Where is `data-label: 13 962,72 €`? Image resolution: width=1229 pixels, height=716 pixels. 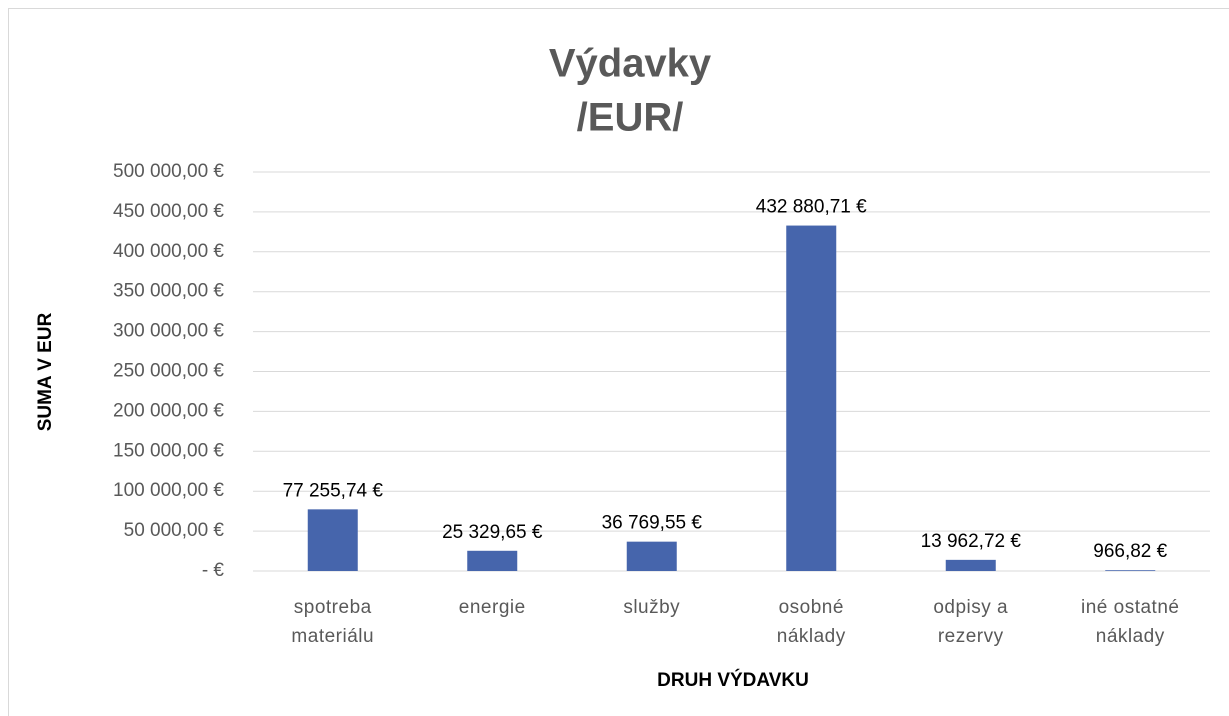
data-label: 13 962,72 € is located at coordinates (971, 541).